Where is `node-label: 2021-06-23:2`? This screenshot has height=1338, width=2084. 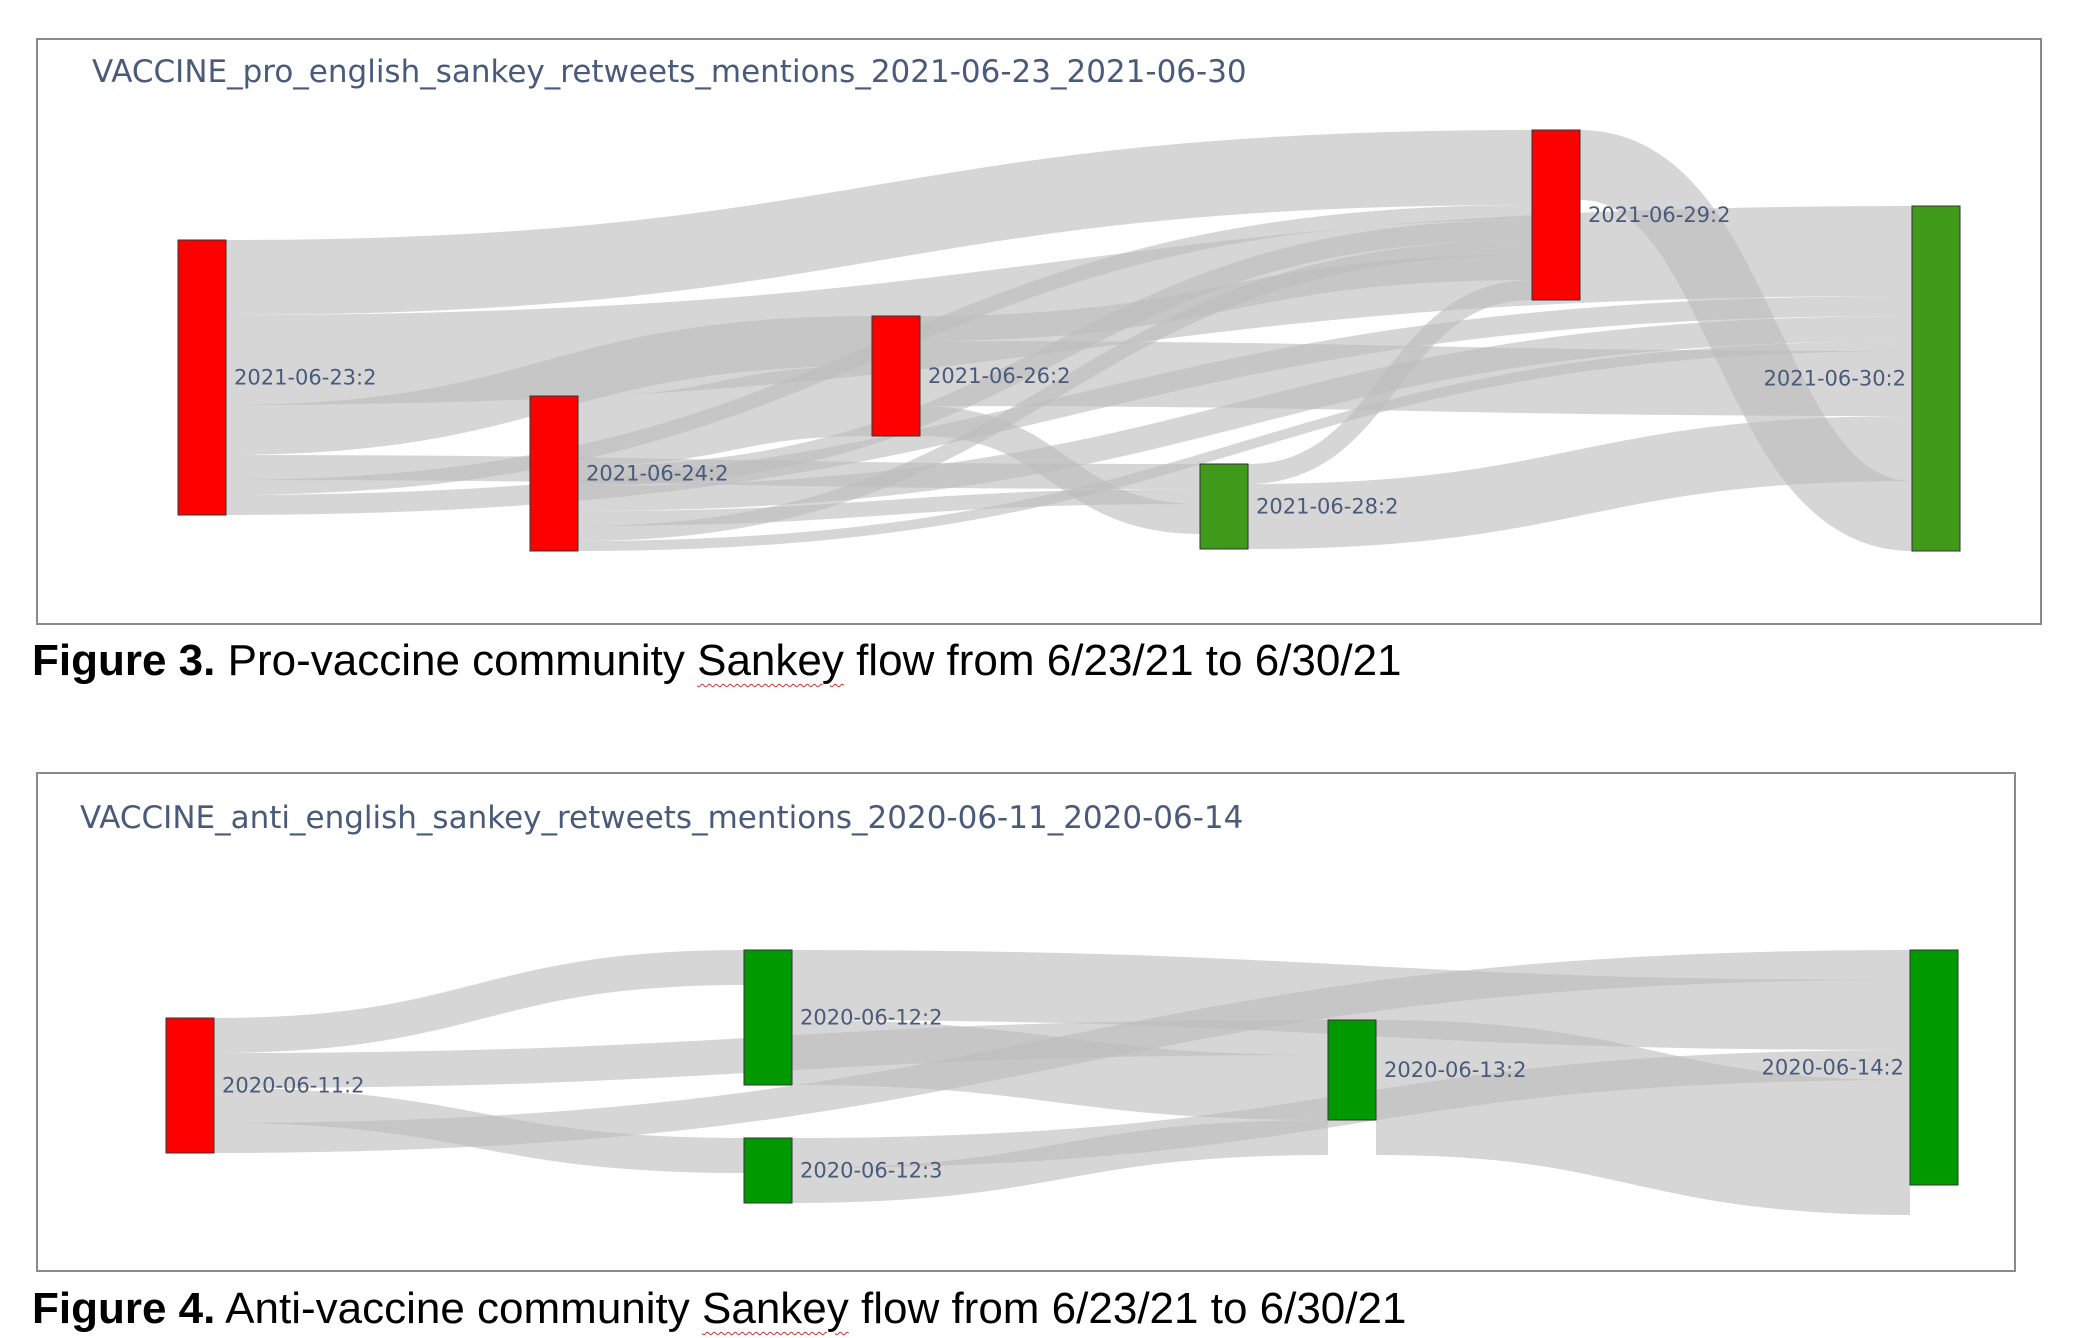
node-label: 2021-06-23:2 is located at coordinates (305, 378).